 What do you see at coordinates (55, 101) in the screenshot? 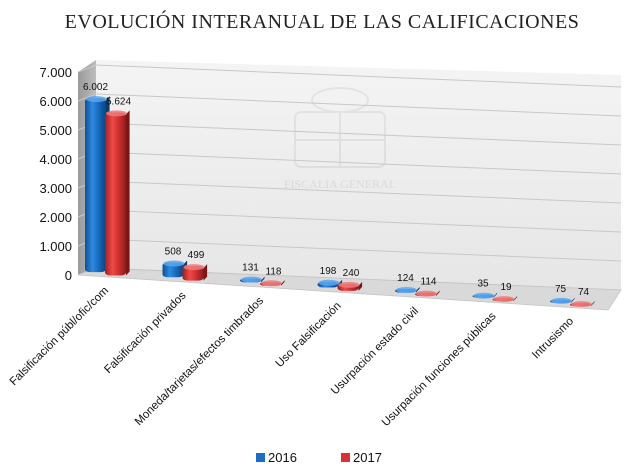
I see `y-tick-label: 6.000` at bounding box center [55, 101].